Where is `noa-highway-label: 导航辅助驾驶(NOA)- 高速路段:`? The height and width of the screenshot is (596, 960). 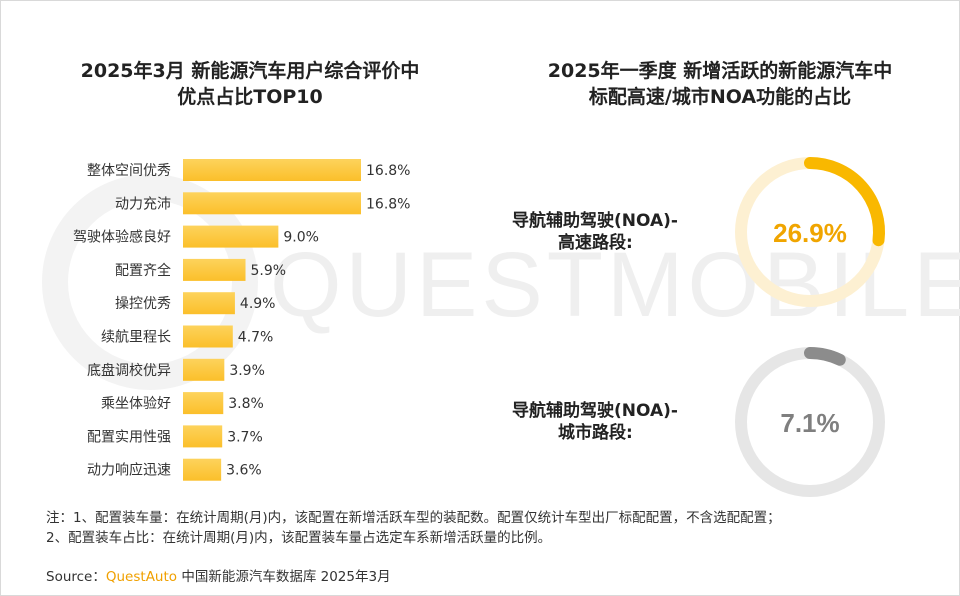
noa-highway-label: 导航辅助驾驶(NOA)- 高速路段: is located at coordinates (595, 232).